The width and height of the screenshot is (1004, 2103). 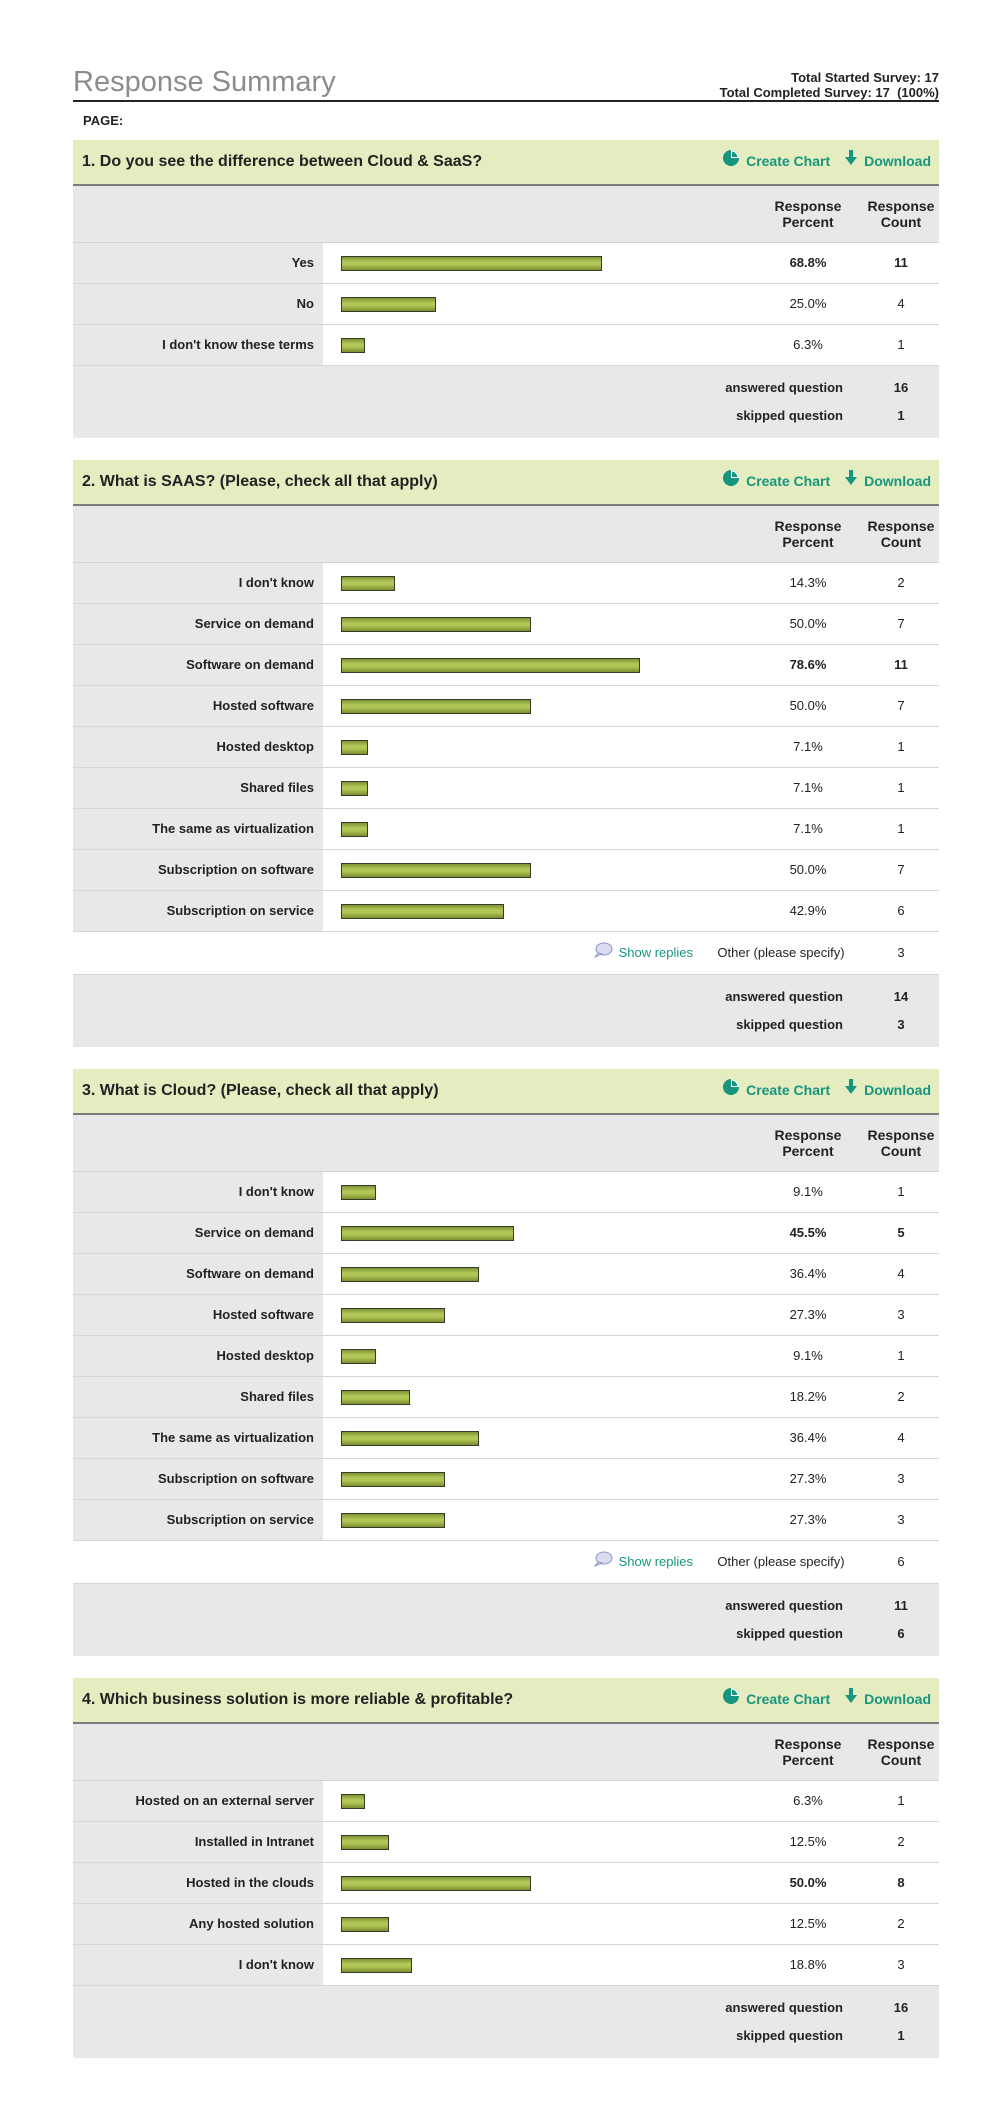 What do you see at coordinates (901, 1024) in the screenshot?
I see `skipped-count: 3` at bounding box center [901, 1024].